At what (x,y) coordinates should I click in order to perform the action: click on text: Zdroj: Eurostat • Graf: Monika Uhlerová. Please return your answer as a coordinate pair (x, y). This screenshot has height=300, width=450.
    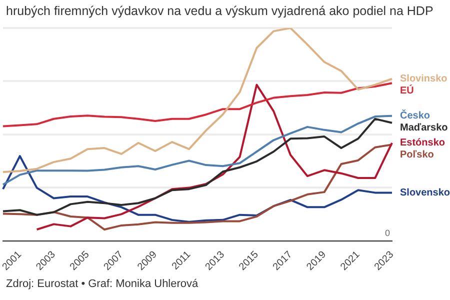
    Looking at the image, I should click on (103, 284).